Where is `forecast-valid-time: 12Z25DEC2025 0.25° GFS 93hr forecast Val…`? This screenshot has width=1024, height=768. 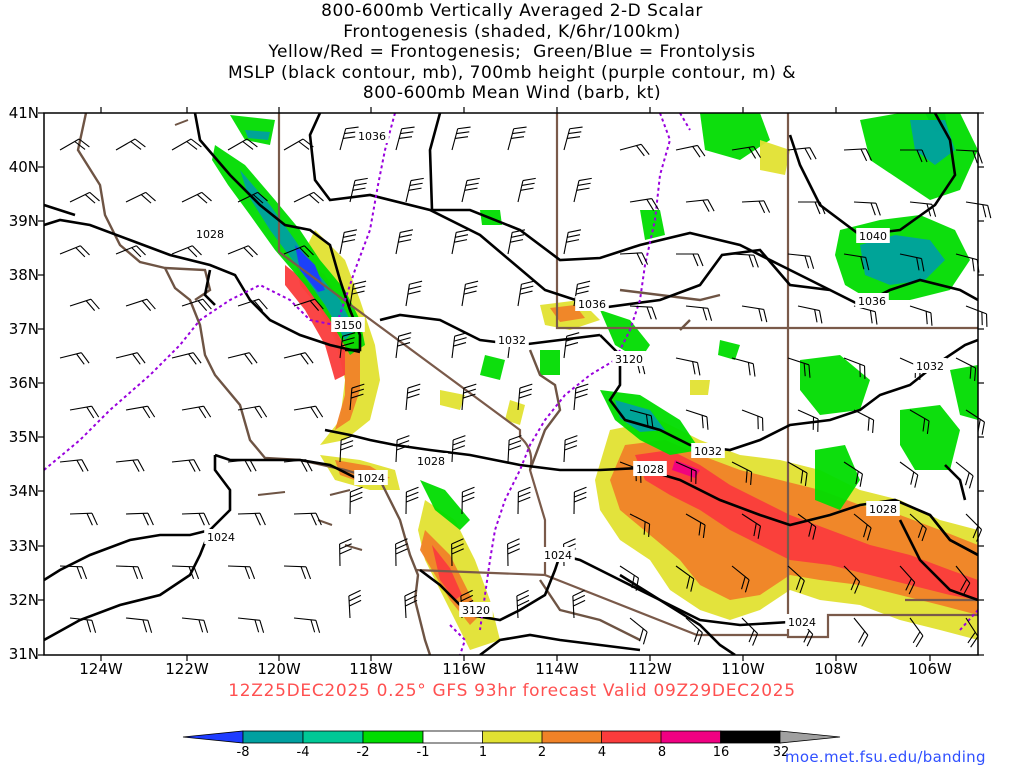
forecast-valid-time: 12Z25DEC2025 0.25° GFS 93hr forecast Val… is located at coordinates (512, 691).